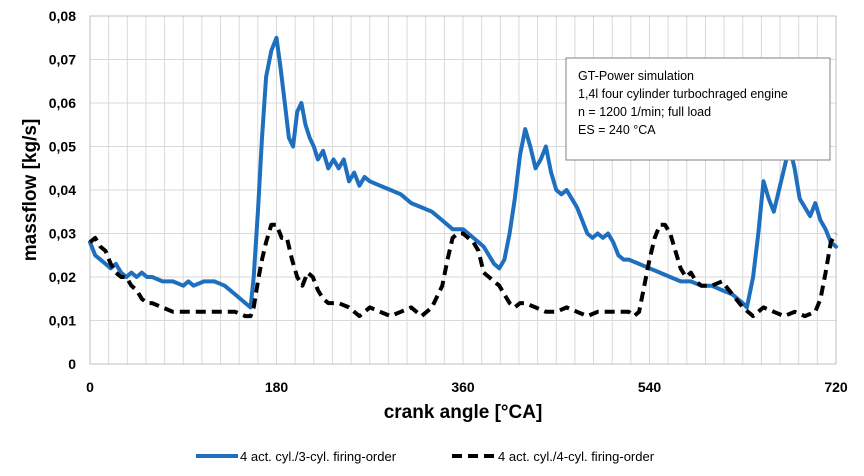 This screenshot has height=476, width=864. I want to click on x-tick-label: 180, so click(277, 387).